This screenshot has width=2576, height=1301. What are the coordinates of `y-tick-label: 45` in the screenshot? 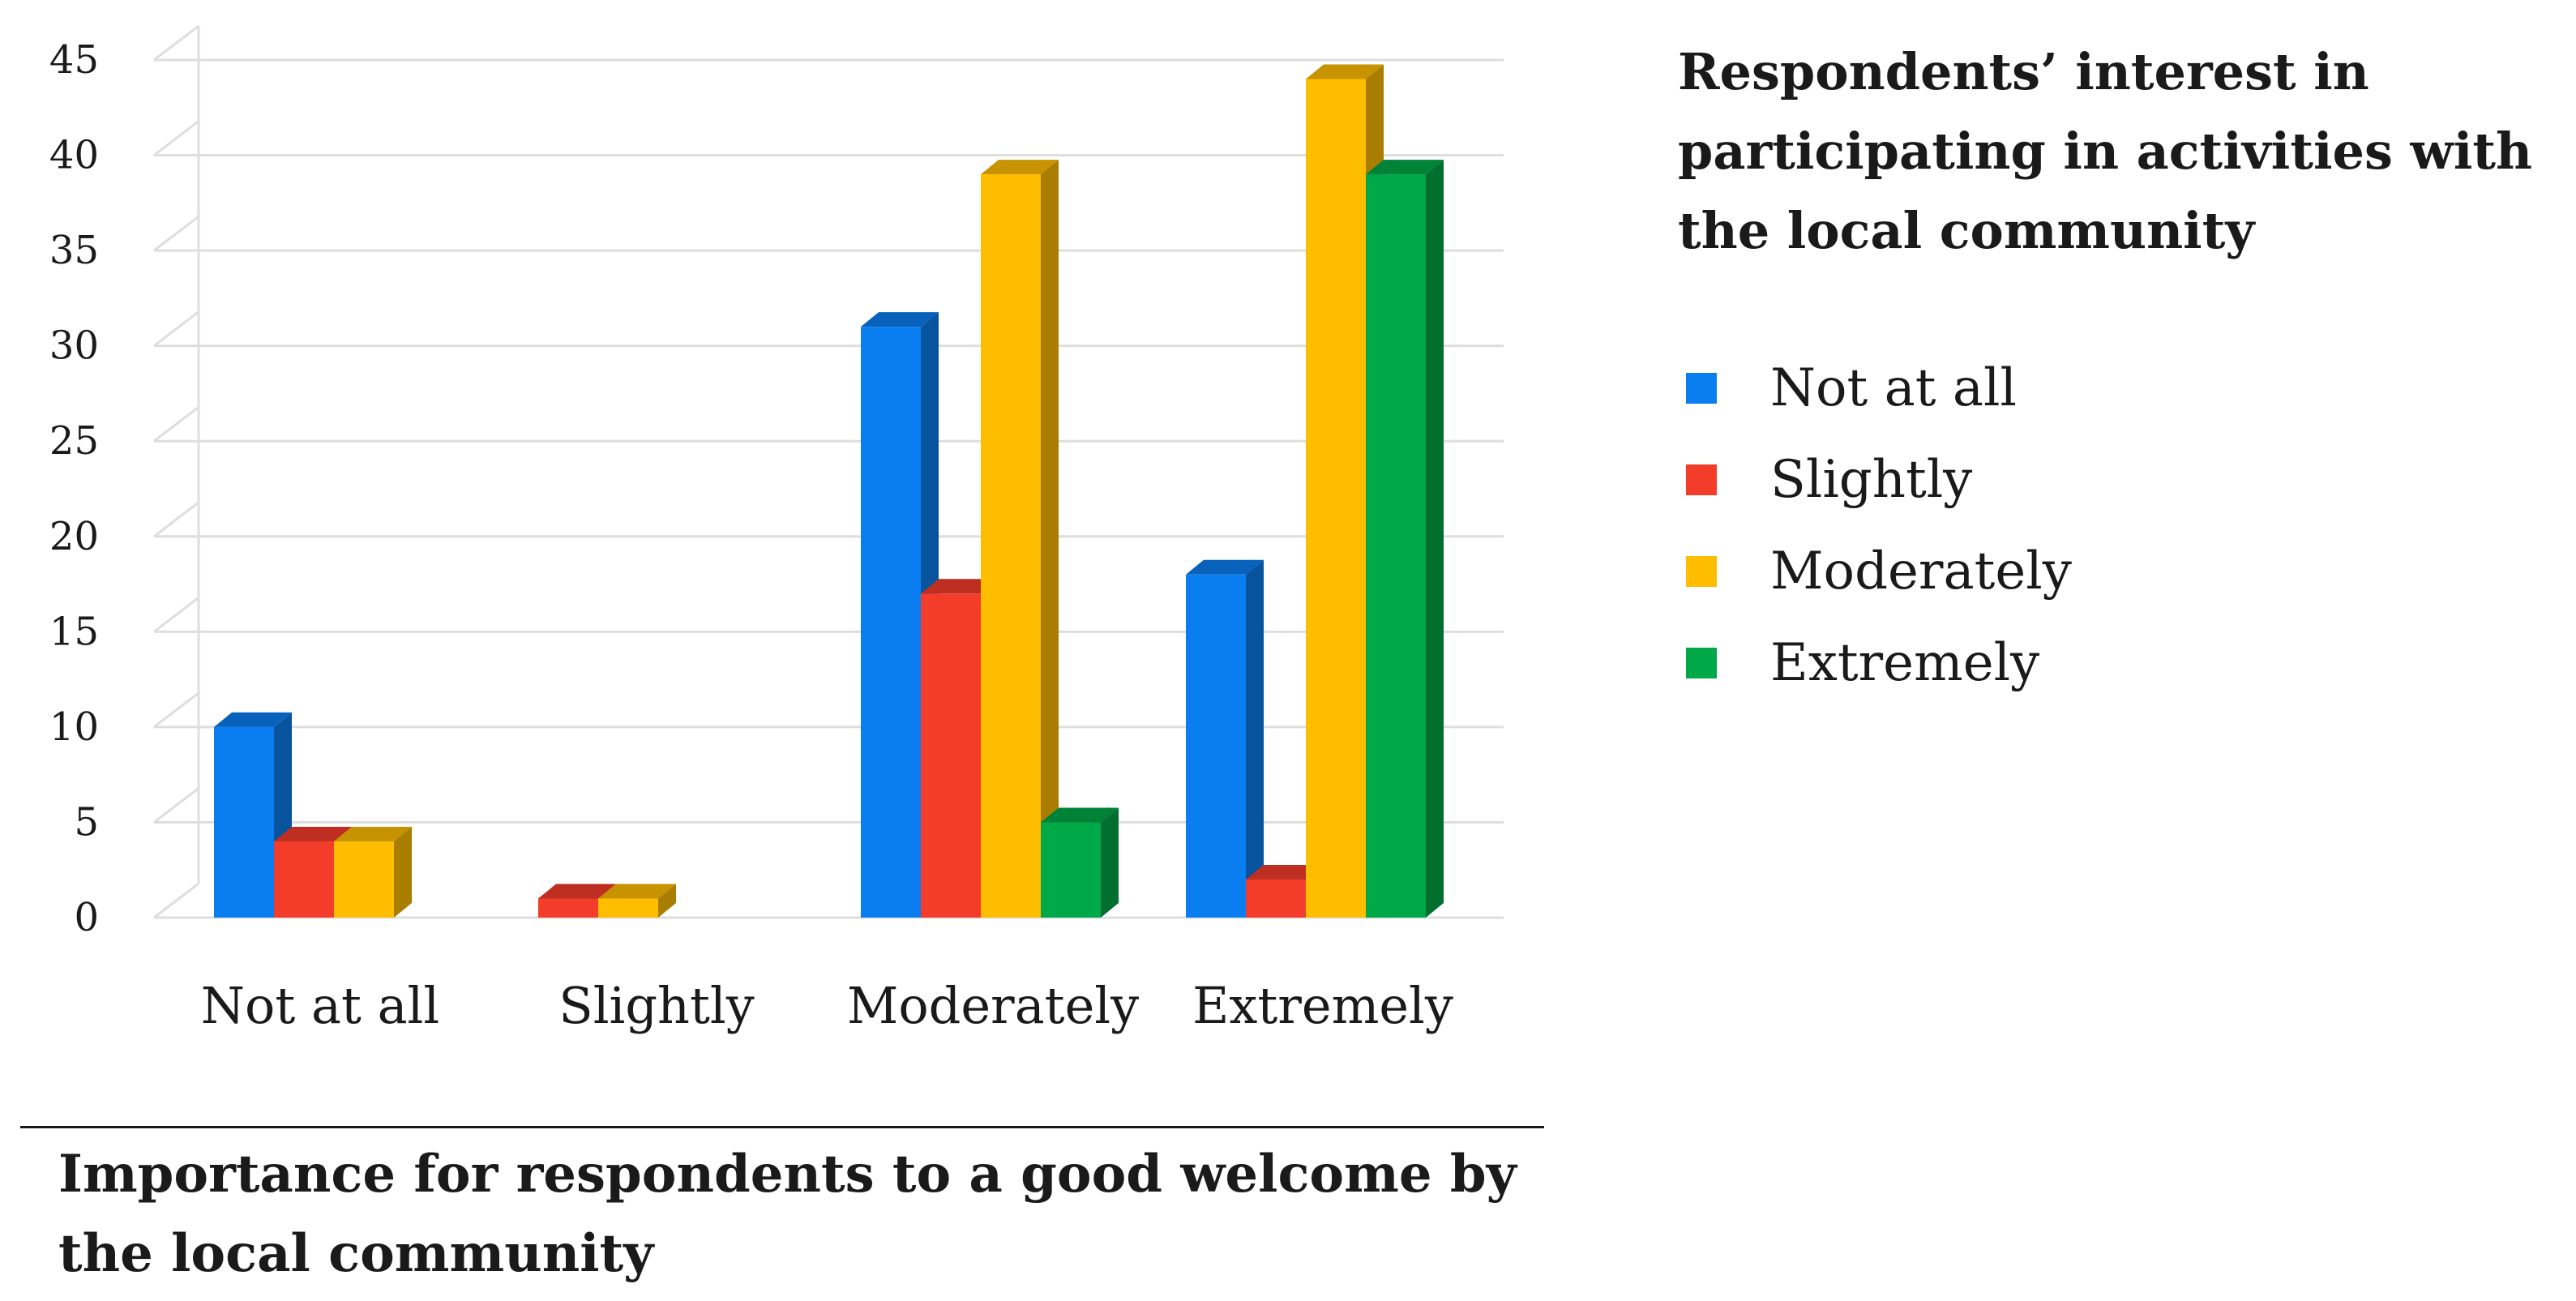 It's located at (74, 60).